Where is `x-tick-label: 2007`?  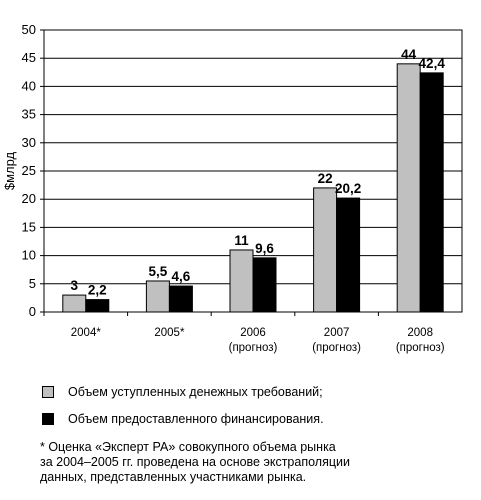 x-tick-label: 2007 is located at coordinates (337, 333).